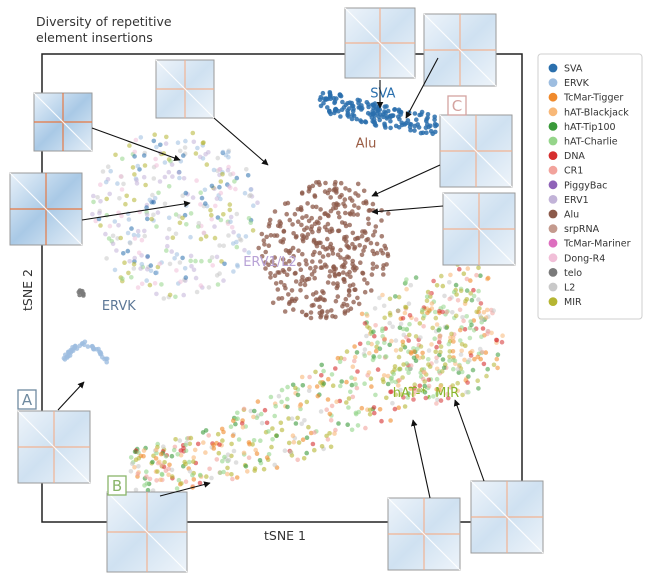 The height and width of the screenshot is (581, 650). What do you see at coordinates (426, 393) in the screenshot?
I see `cluster-label-4: hAT-*, MIR` at bounding box center [426, 393].